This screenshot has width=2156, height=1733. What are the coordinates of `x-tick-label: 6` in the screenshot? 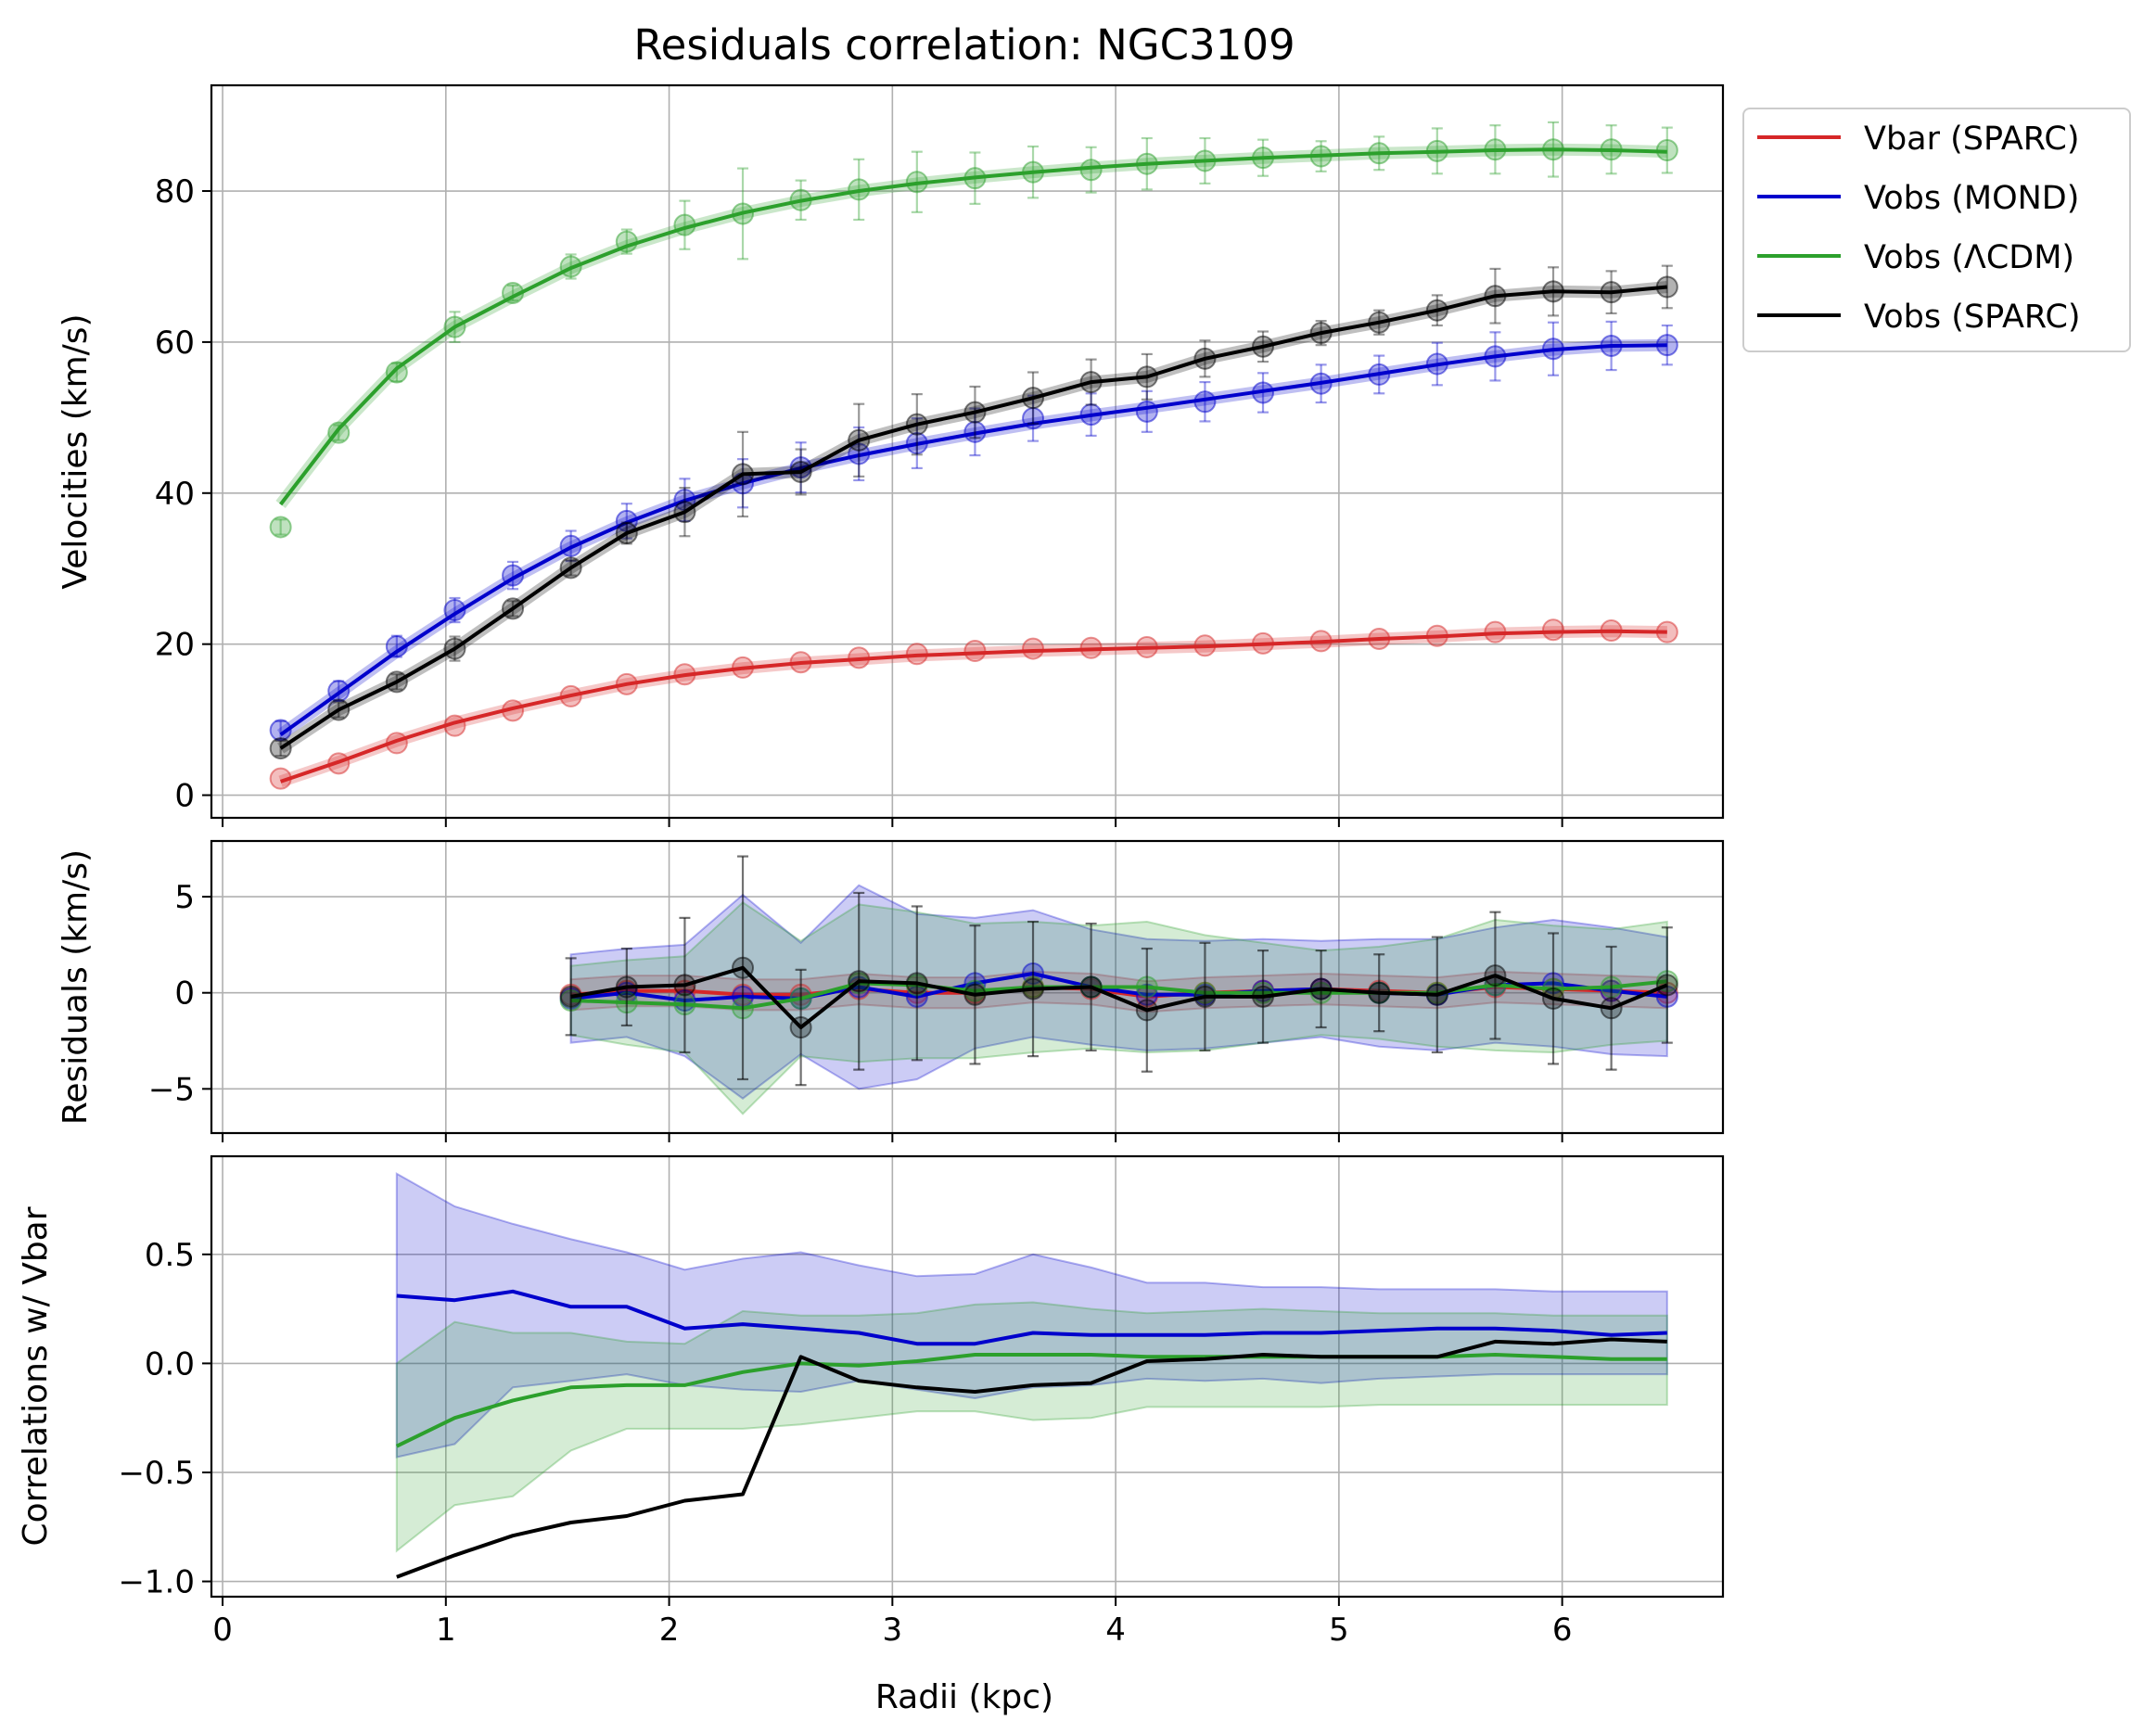 It's located at (1563, 1630).